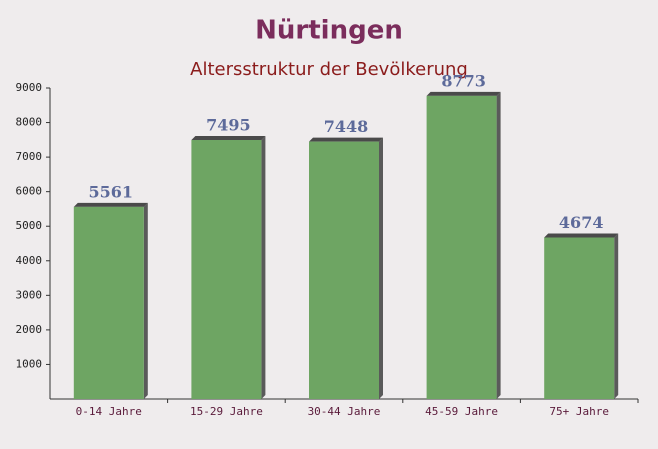  I want to click on value-label: 7495, so click(228, 125).